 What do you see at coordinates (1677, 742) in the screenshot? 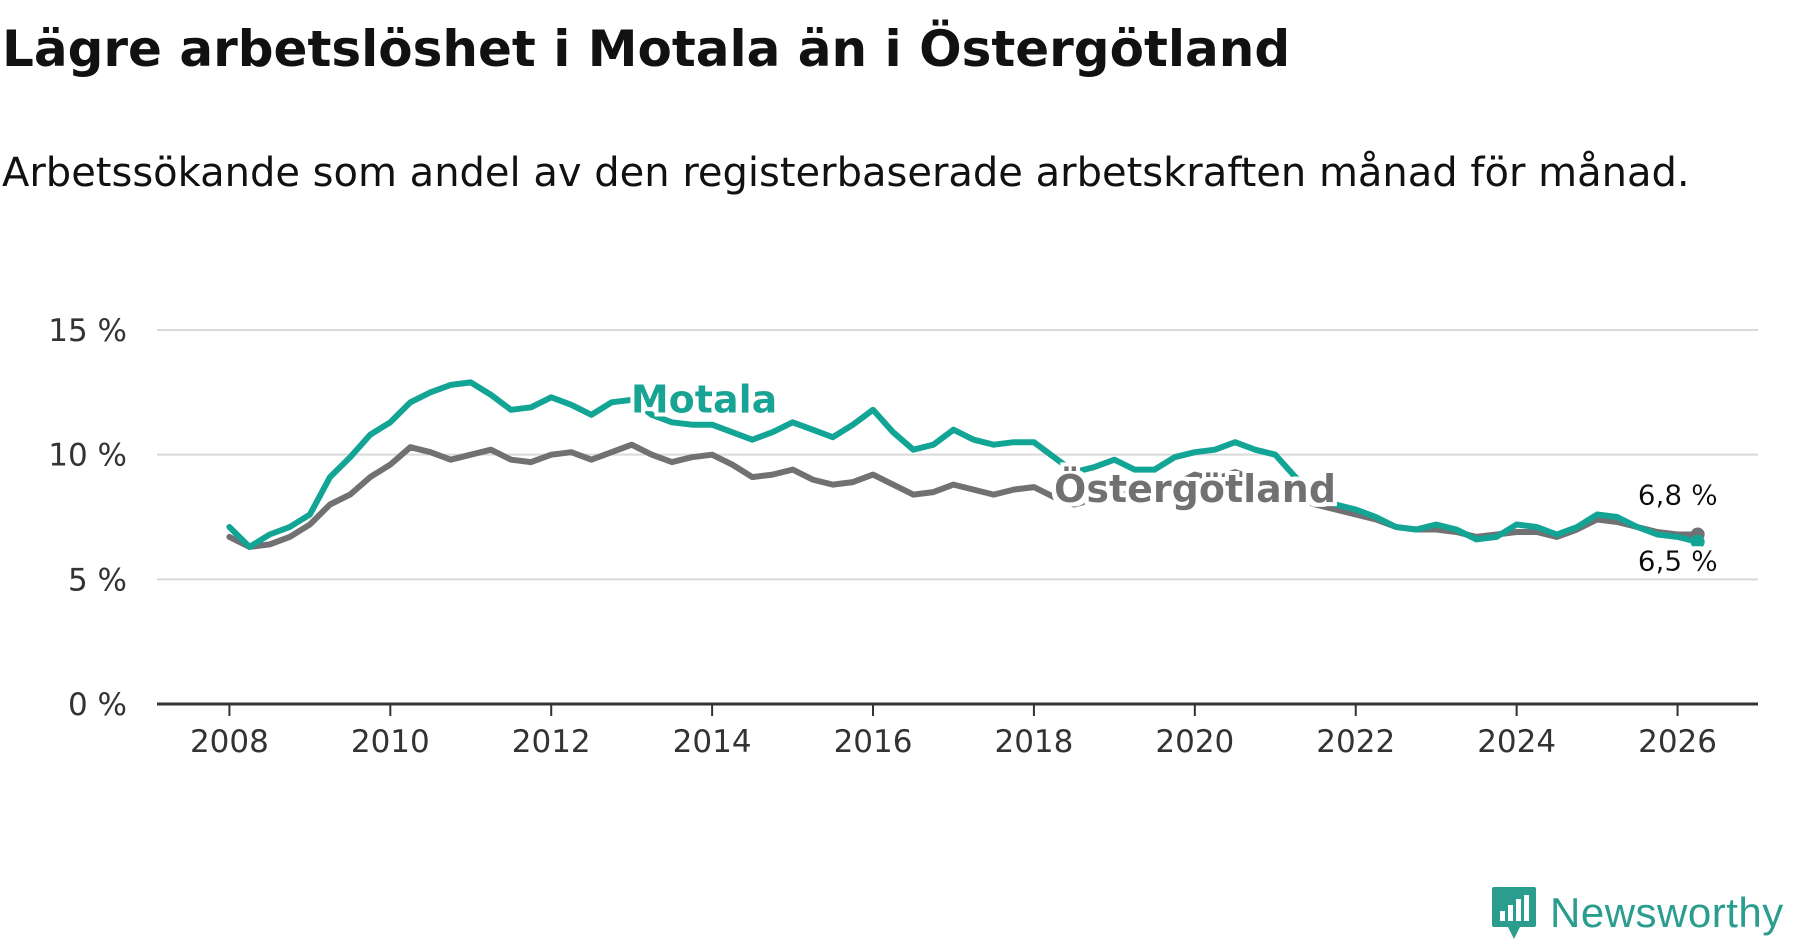
I see `x-tick-label: 2026` at bounding box center [1677, 742].